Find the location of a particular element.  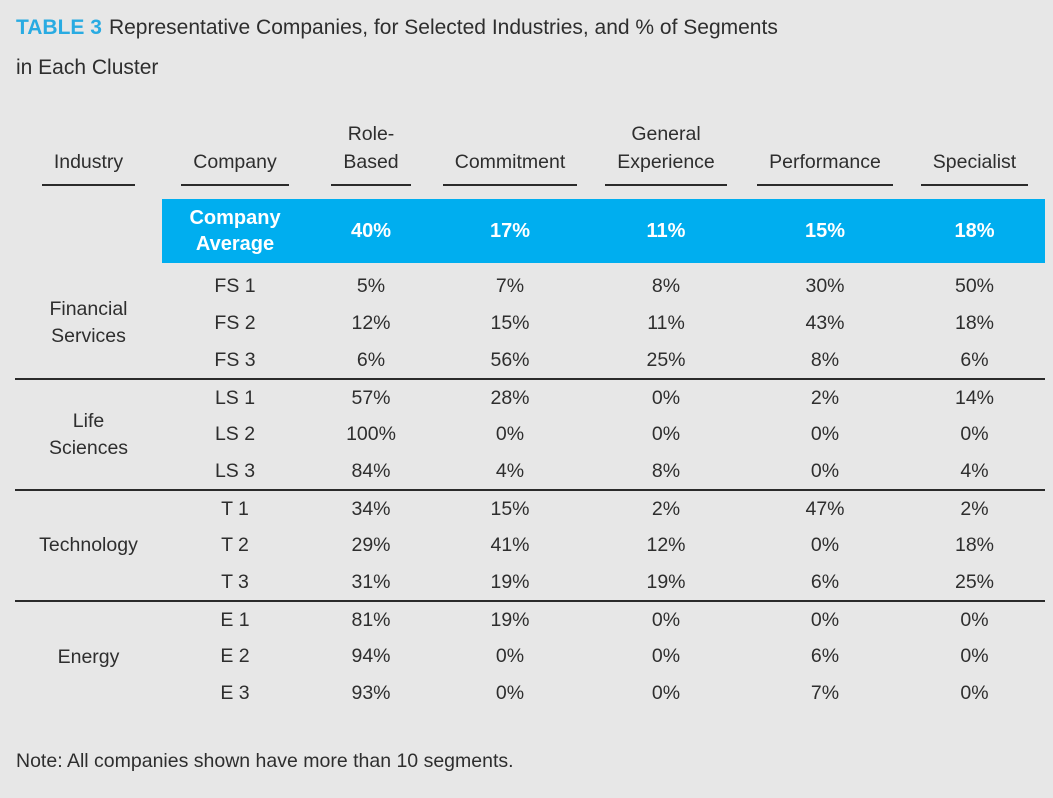

industry-label-financial-services: Financial Services is located at coordinates (88, 322).